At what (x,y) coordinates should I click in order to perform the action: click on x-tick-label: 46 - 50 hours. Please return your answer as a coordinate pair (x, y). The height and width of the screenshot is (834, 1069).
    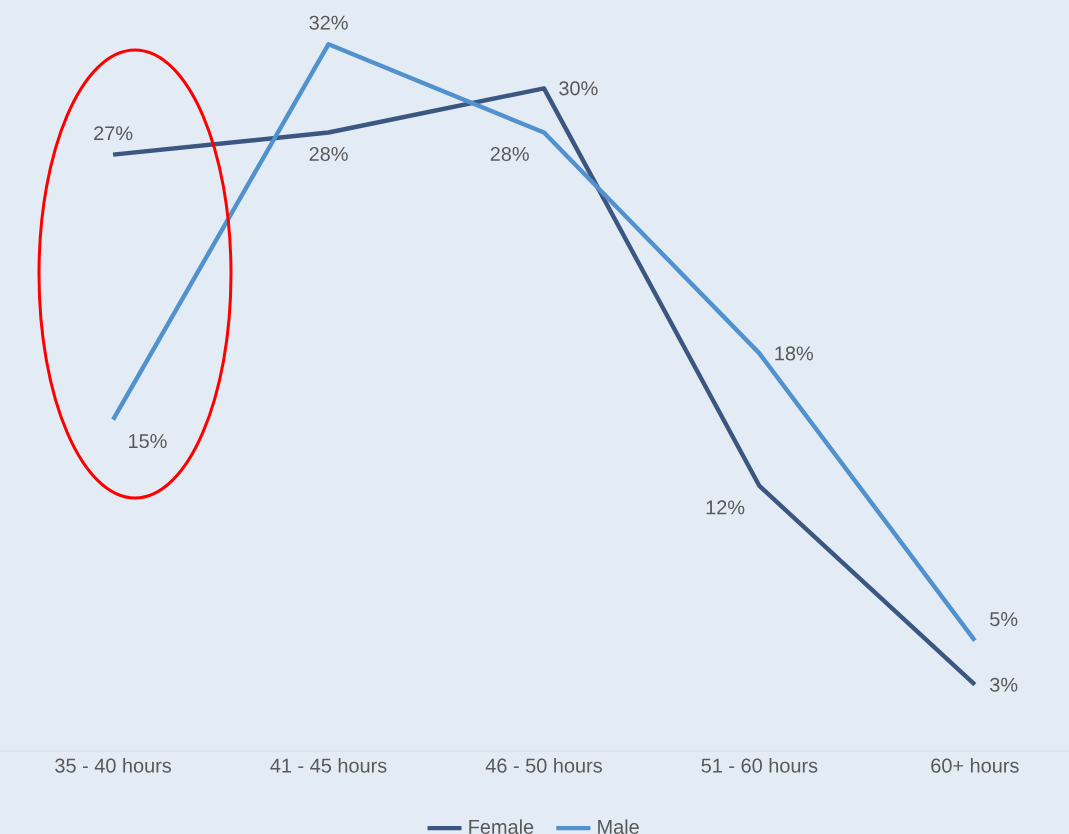
    Looking at the image, I should click on (543, 765).